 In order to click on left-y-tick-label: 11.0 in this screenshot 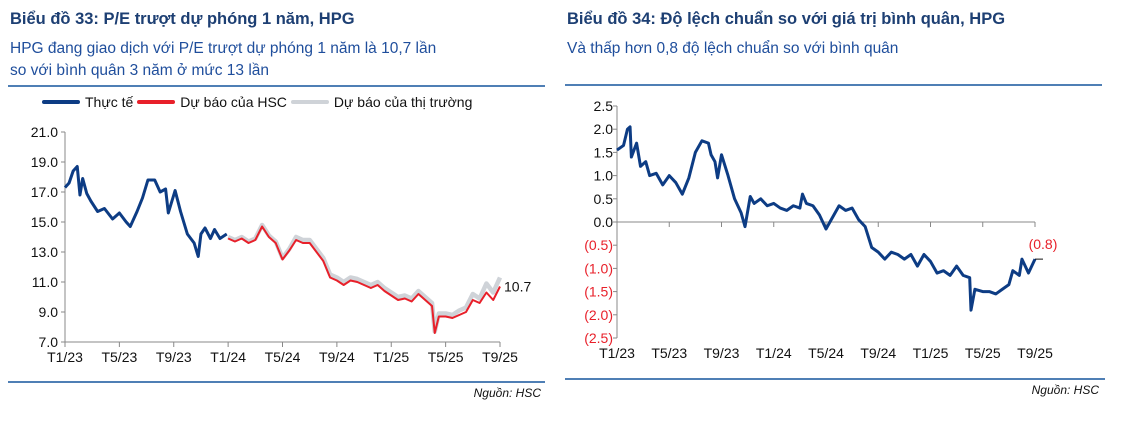, I will do `click(45, 282)`.